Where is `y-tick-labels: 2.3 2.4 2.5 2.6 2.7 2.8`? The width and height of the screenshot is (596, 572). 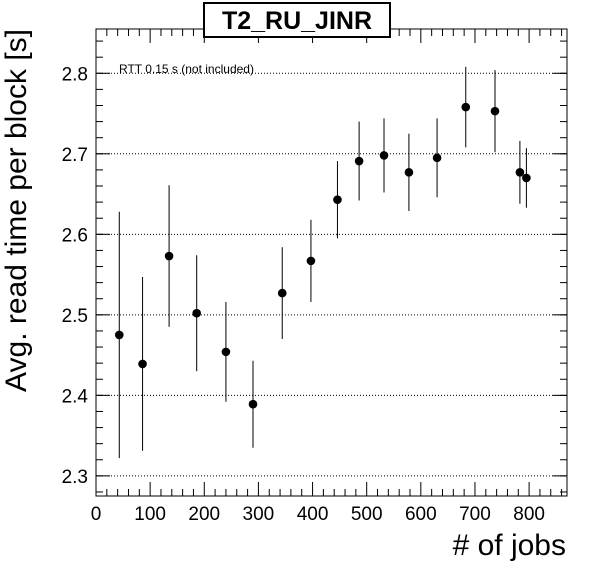
y-tick-labels: 2.3 2.4 2.5 2.6 2.7 2.8 is located at coordinates (75, 276).